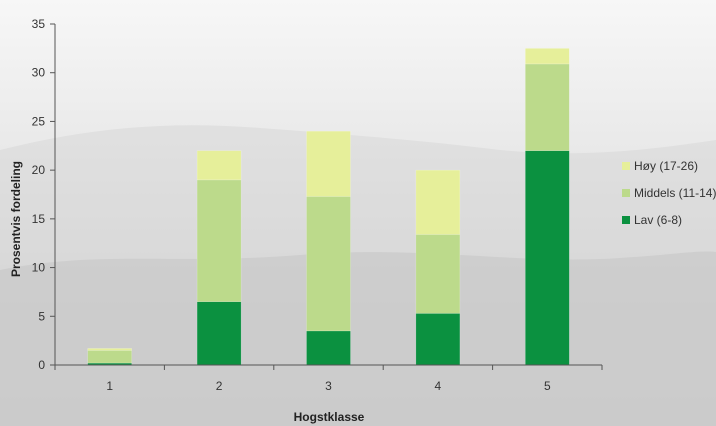 The height and width of the screenshot is (426, 716). I want to click on y-tick-label: 35, so click(39, 24).